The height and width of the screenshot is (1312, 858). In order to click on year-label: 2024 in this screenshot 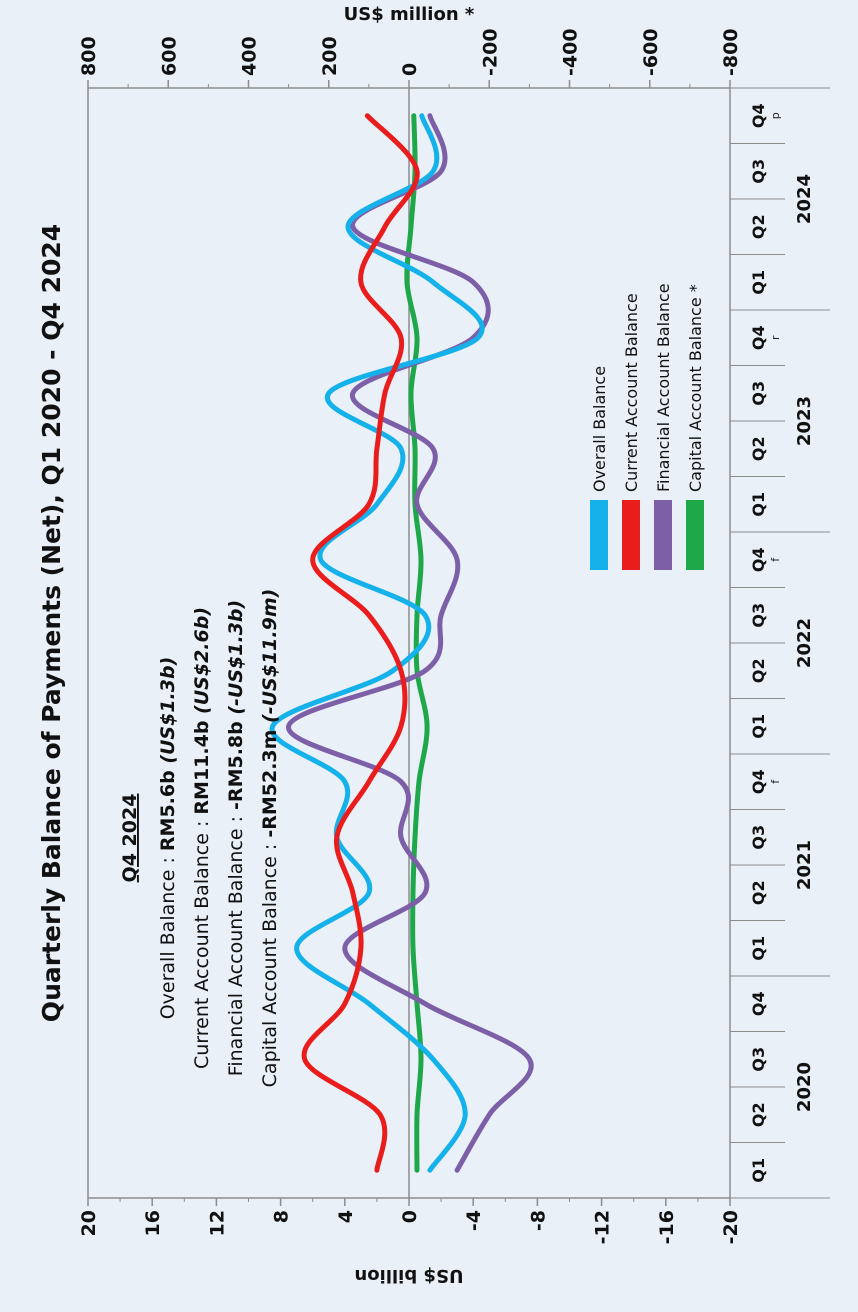, I will do `click(804, 199)`.